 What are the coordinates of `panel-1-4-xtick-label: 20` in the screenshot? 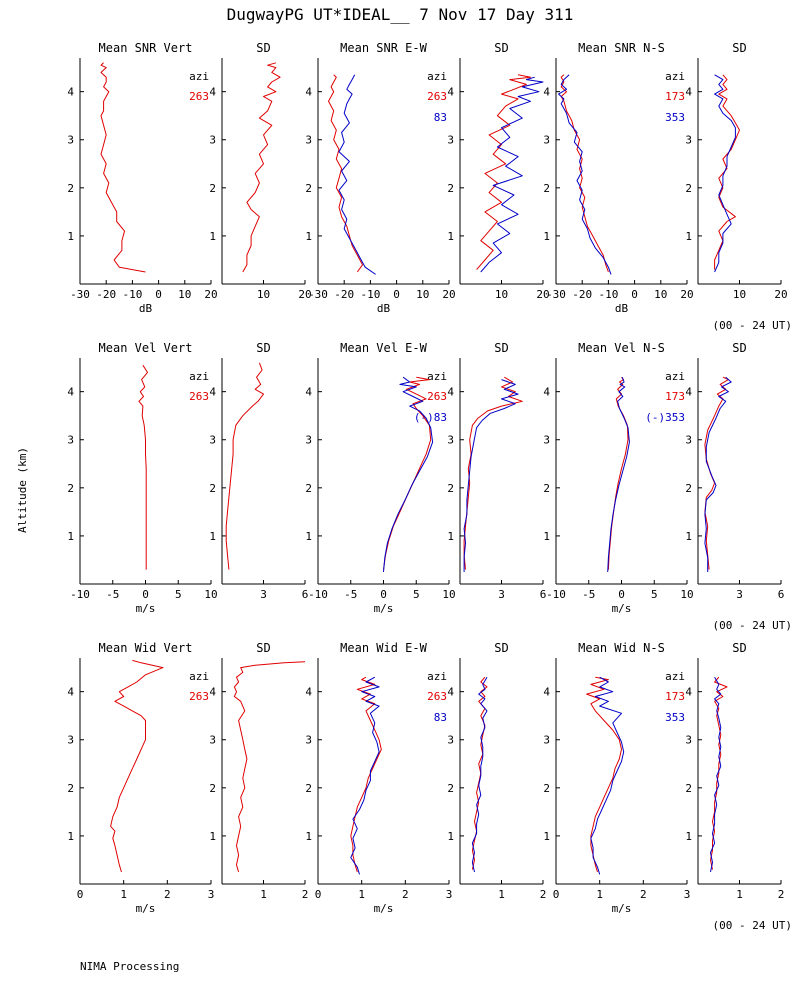 It's located at (542, 294).